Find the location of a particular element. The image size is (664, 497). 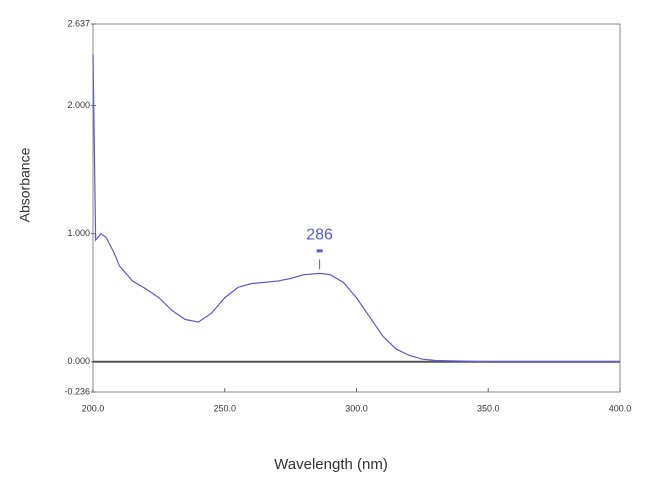

peak-marker-box is located at coordinates (319, 251).